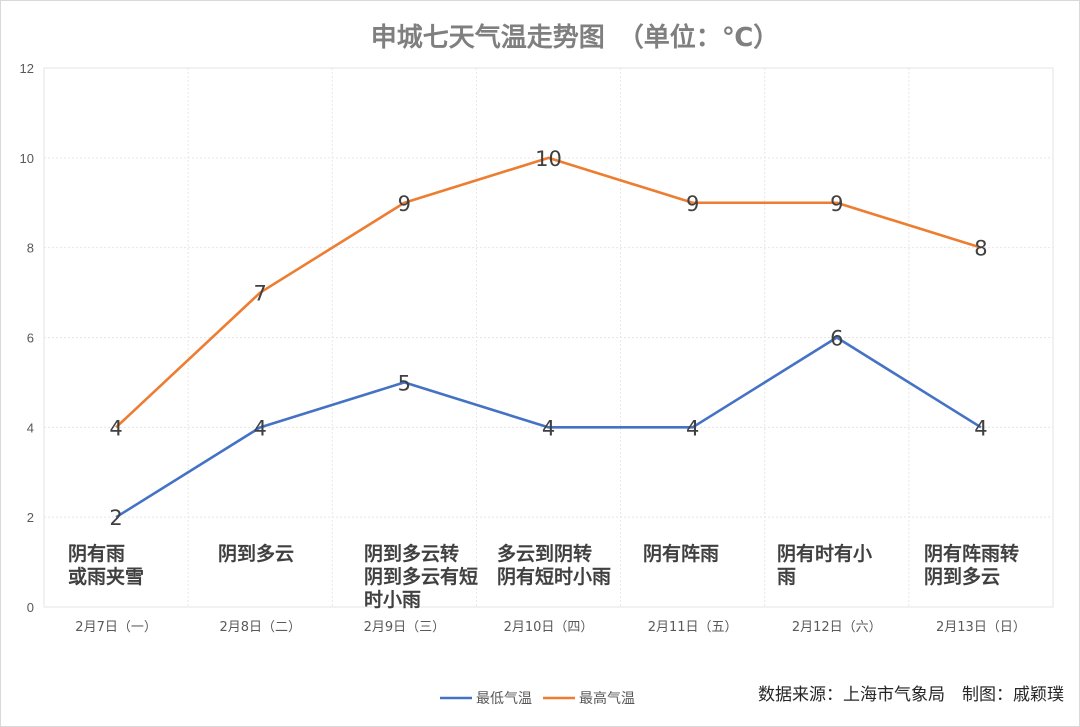 This screenshot has width=1080, height=727. I want to click on weather-text: 阴有时有小, so click(824, 553).